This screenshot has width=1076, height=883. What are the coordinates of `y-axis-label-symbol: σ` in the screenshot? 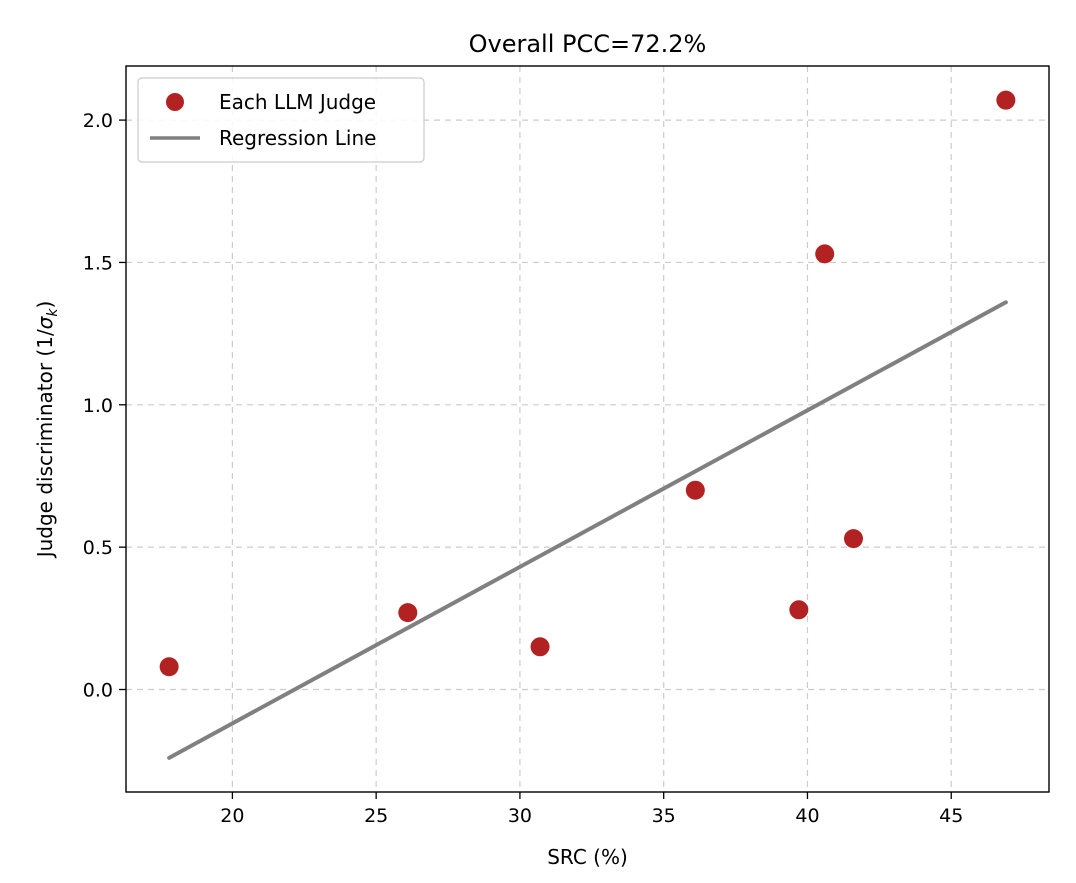 It's located at (45, 322).